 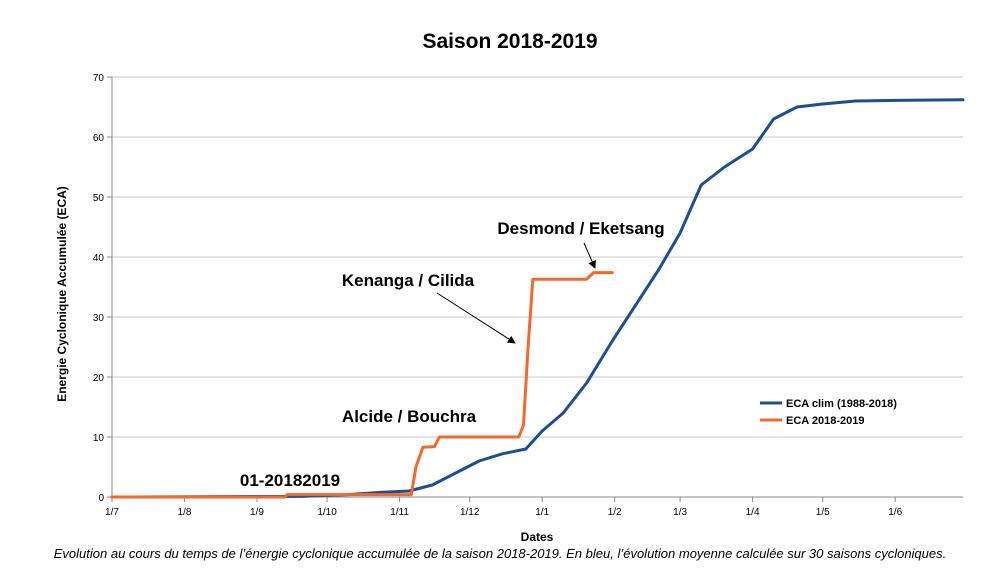 I want to click on legend-label: ECA clim (1988-2018), so click(x=841, y=404).